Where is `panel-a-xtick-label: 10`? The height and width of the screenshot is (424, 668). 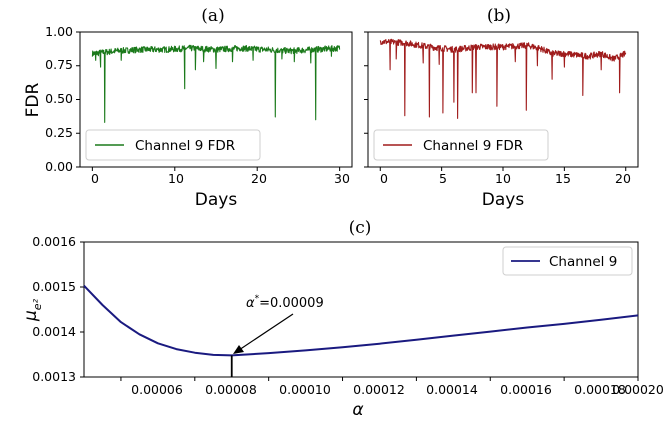 panel-a-xtick-label: 10 is located at coordinates (176, 178).